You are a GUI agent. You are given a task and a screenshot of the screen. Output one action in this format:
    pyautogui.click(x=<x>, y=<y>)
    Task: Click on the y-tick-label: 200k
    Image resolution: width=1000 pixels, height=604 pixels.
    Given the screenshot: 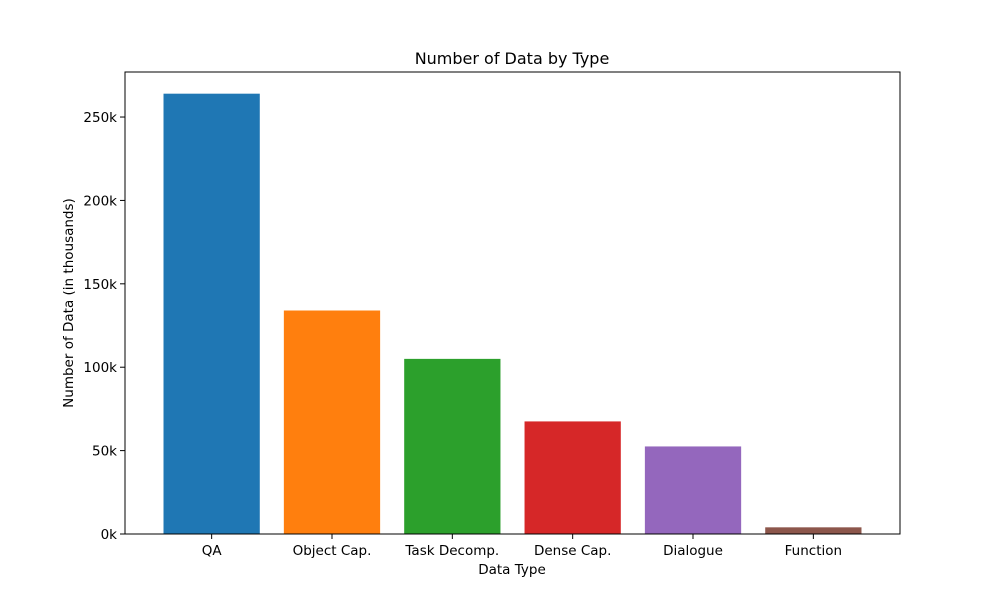 What is the action you would take?
    pyautogui.click(x=100, y=201)
    